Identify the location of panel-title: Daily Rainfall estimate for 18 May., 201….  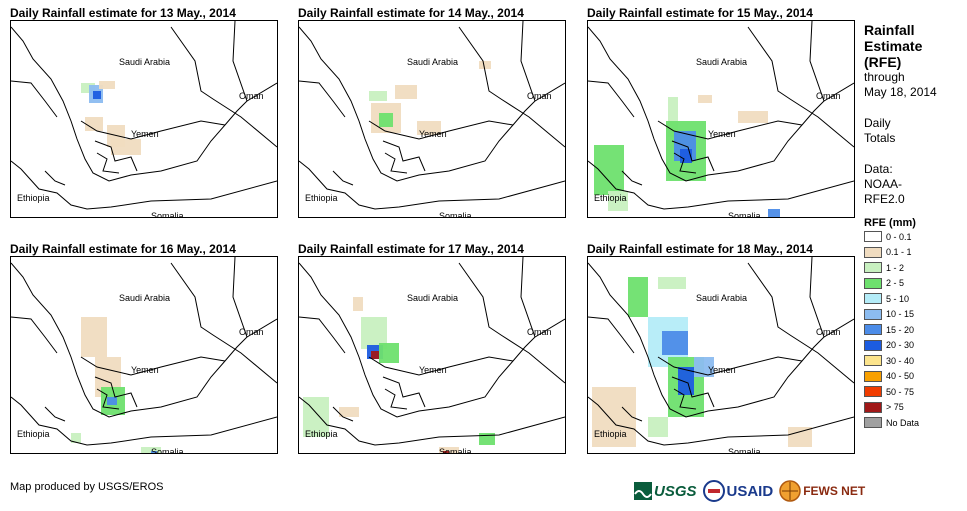
(700, 249).